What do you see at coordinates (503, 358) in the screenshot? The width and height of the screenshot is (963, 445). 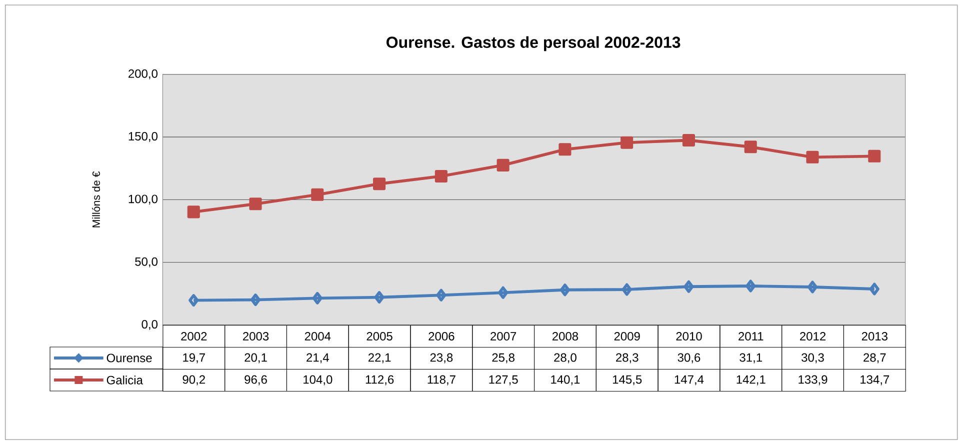 I see `data-label: 25,8` at bounding box center [503, 358].